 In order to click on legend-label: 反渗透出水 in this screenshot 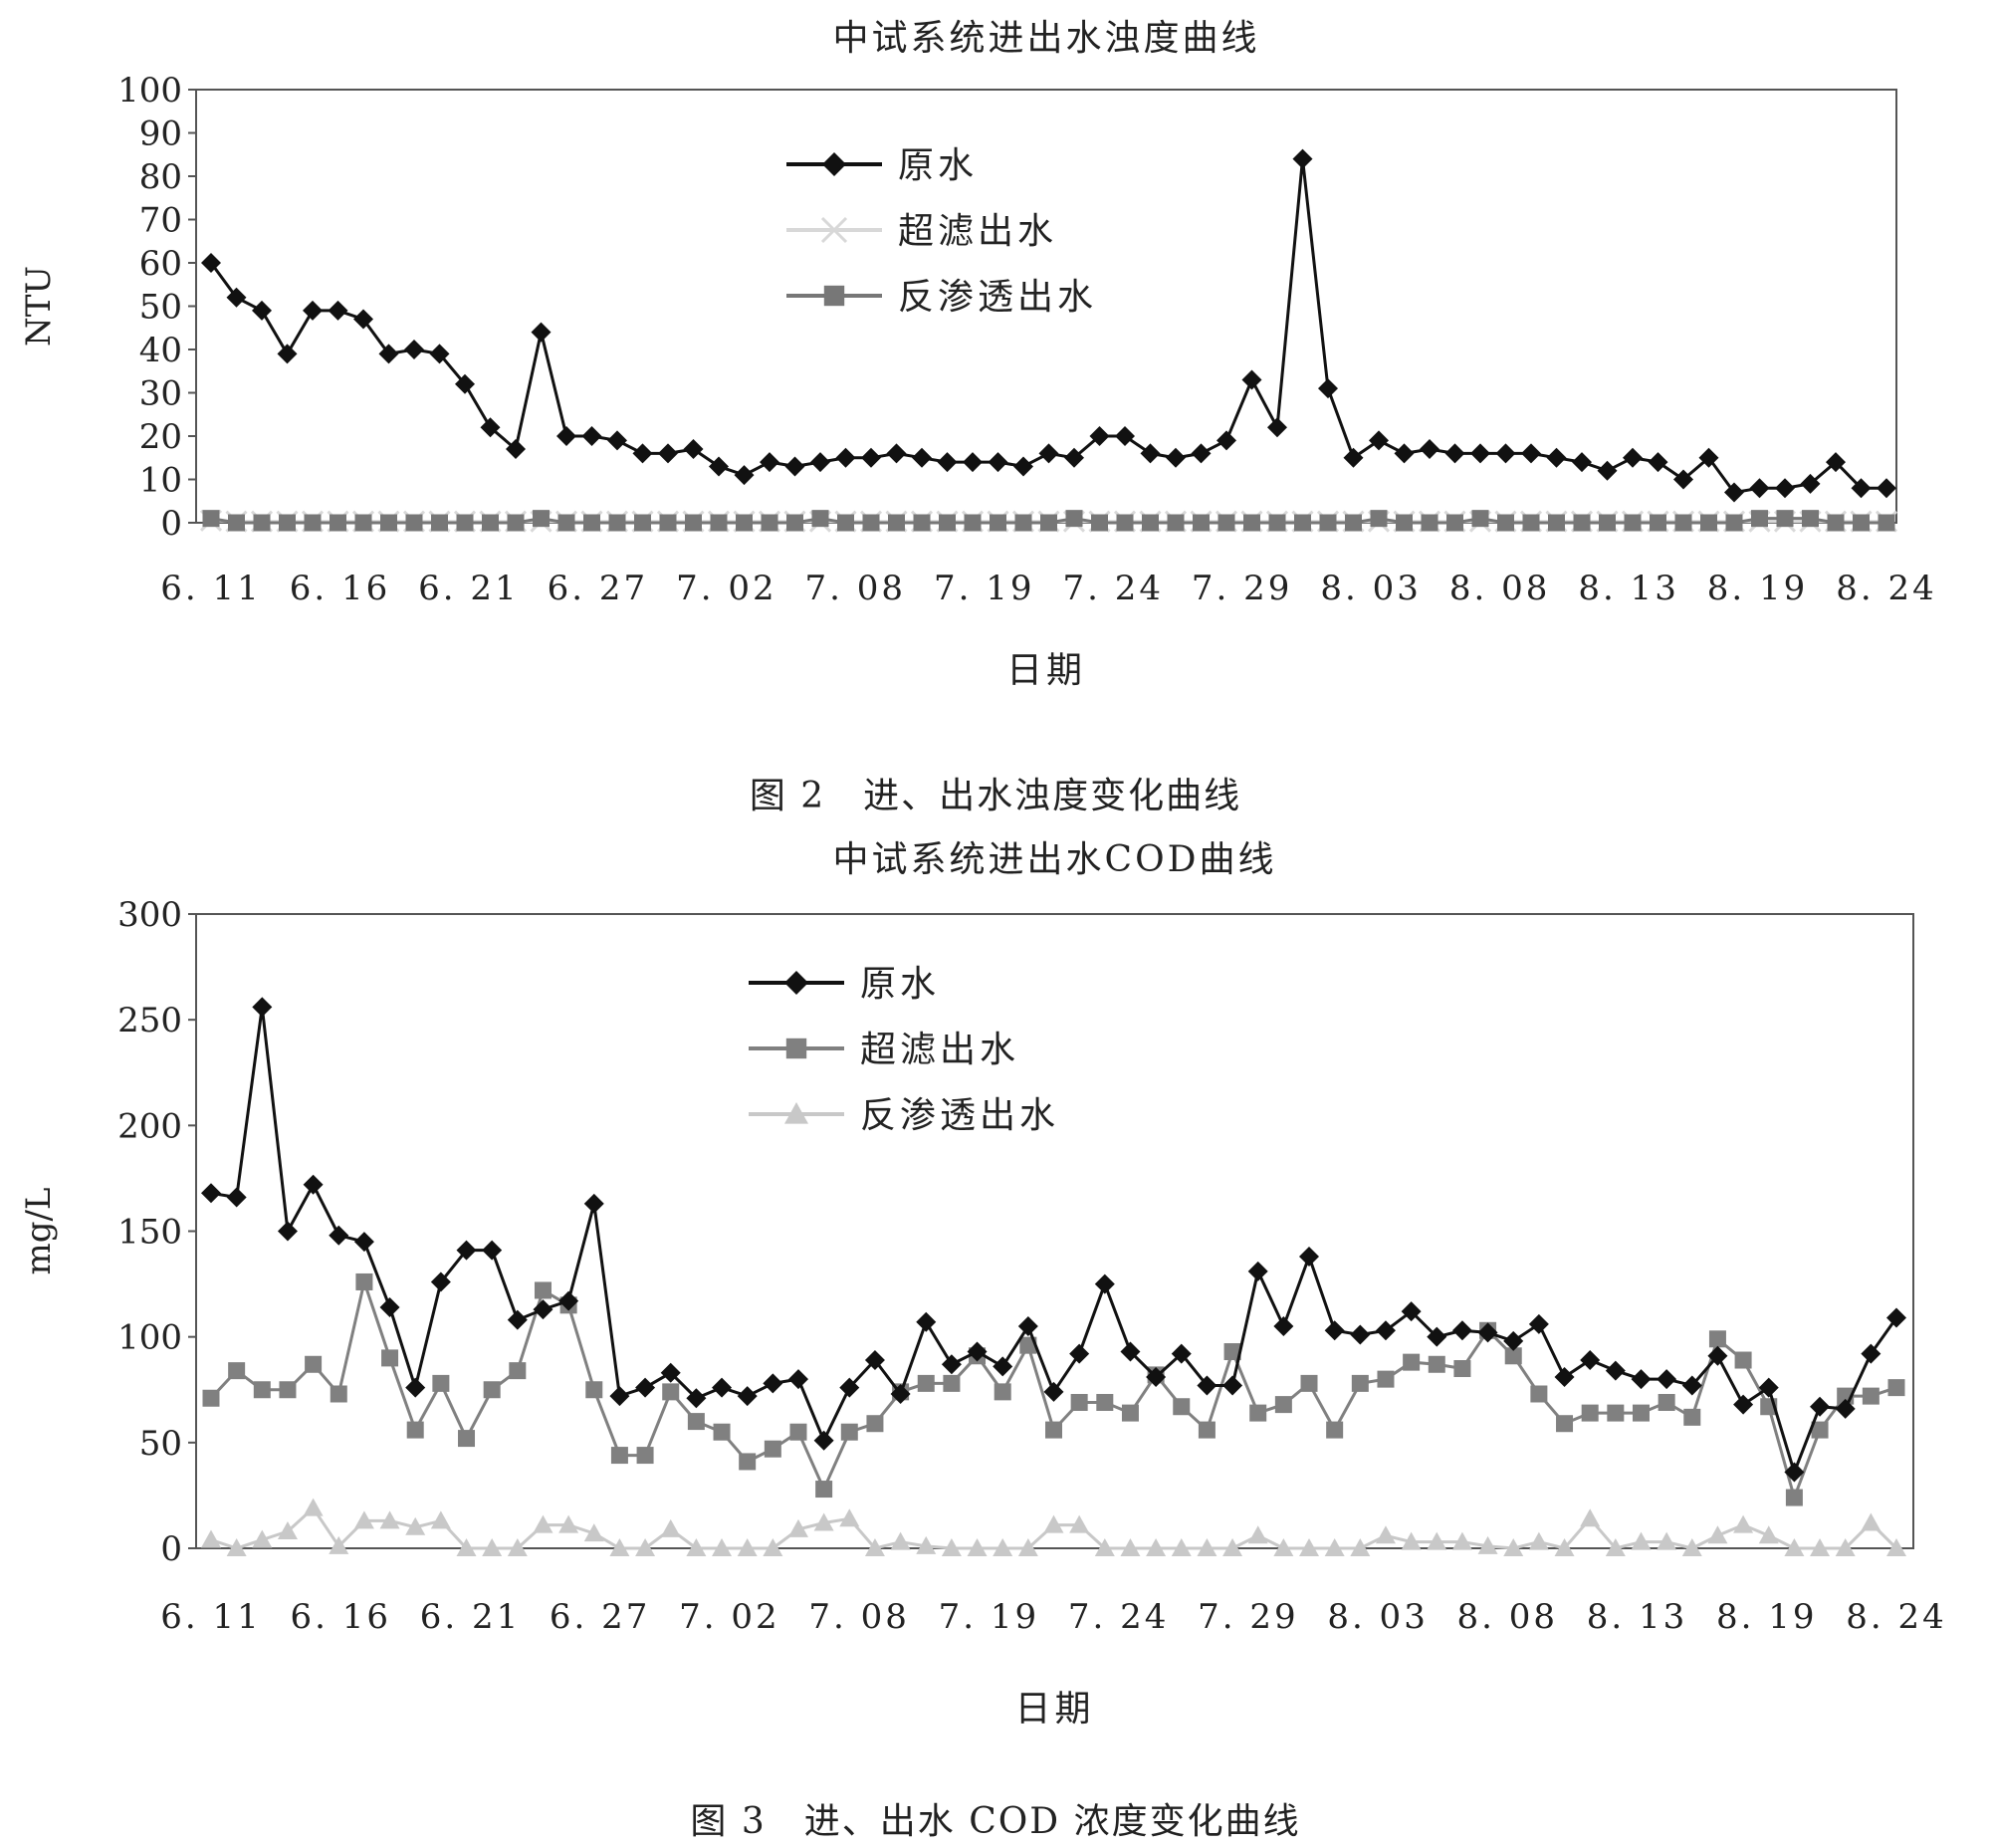, I will do `click(998, 297)`.